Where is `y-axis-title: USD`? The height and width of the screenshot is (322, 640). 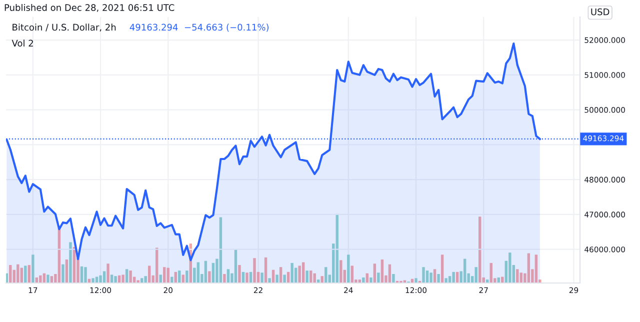
y-axis-title: USD is located at coordinates (600, 12).